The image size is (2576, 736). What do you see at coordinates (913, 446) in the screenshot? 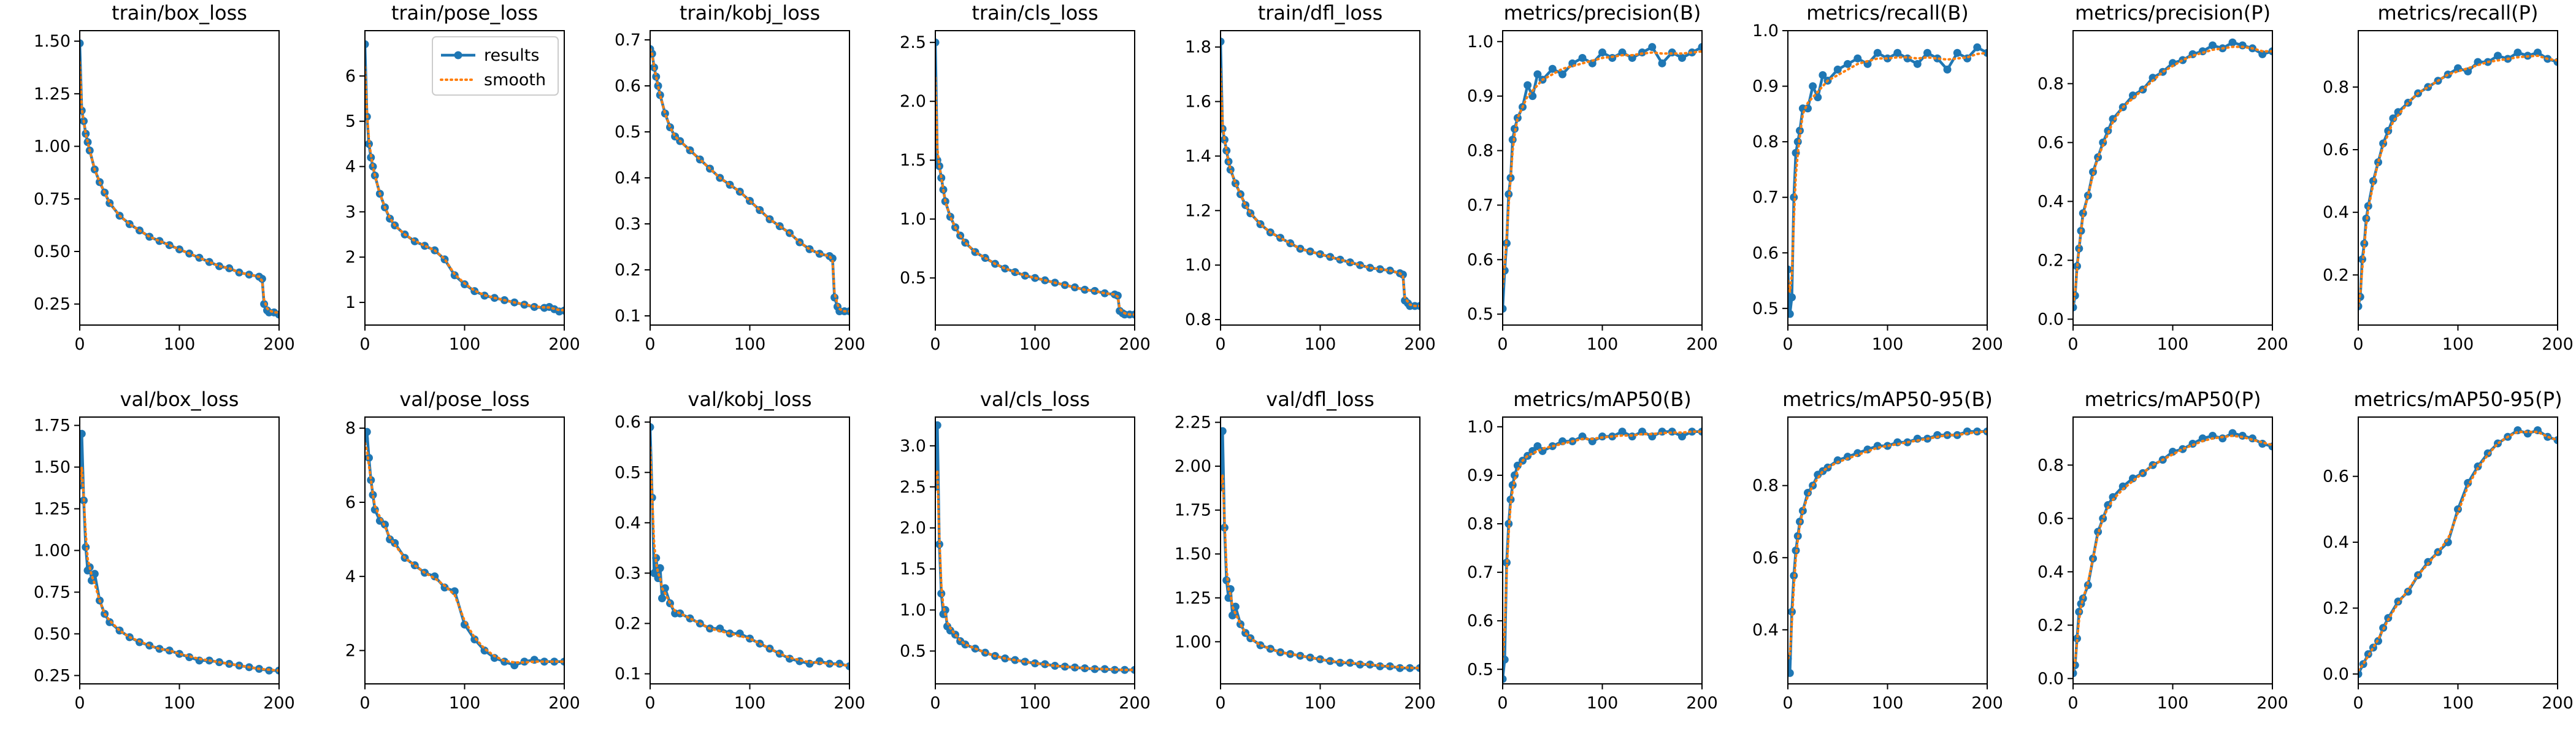
I see `y-tick-label: 3.0` at bounding box center [913, 446].